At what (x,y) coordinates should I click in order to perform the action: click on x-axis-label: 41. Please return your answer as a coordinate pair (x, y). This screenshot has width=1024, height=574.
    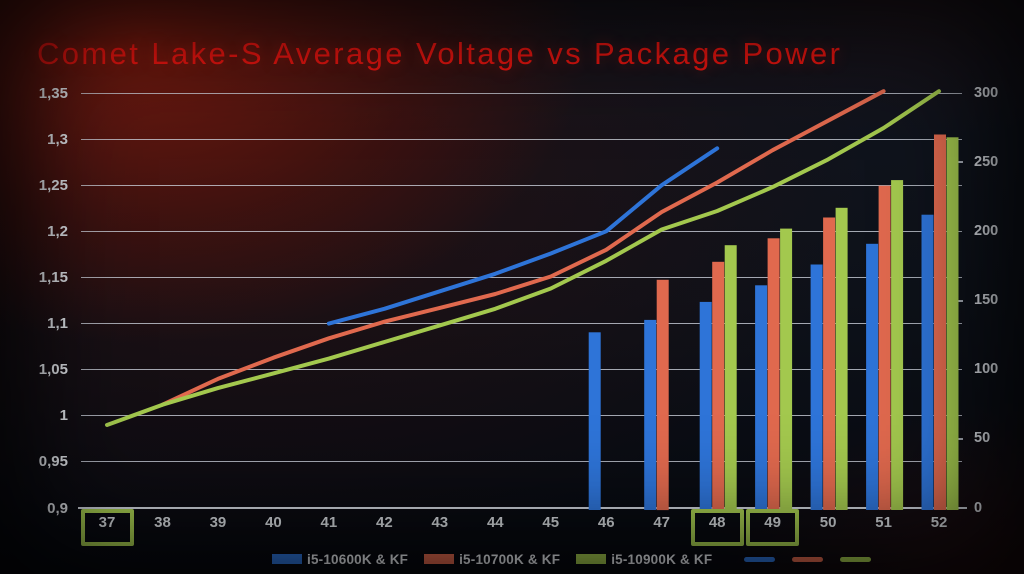
    Looking at the image, I should click on (329, 522).